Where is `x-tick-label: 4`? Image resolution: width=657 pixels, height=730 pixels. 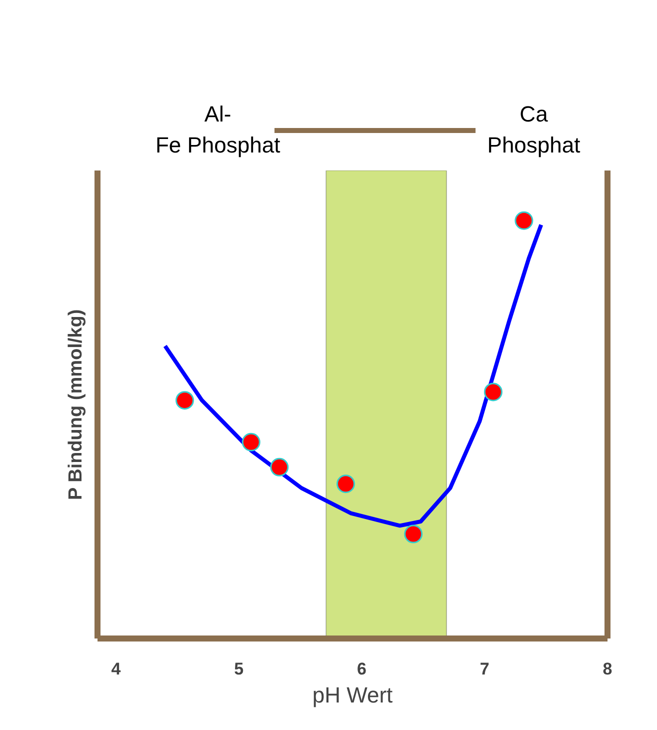
x-tick-label: 4 is located at coordinates (116, 669).